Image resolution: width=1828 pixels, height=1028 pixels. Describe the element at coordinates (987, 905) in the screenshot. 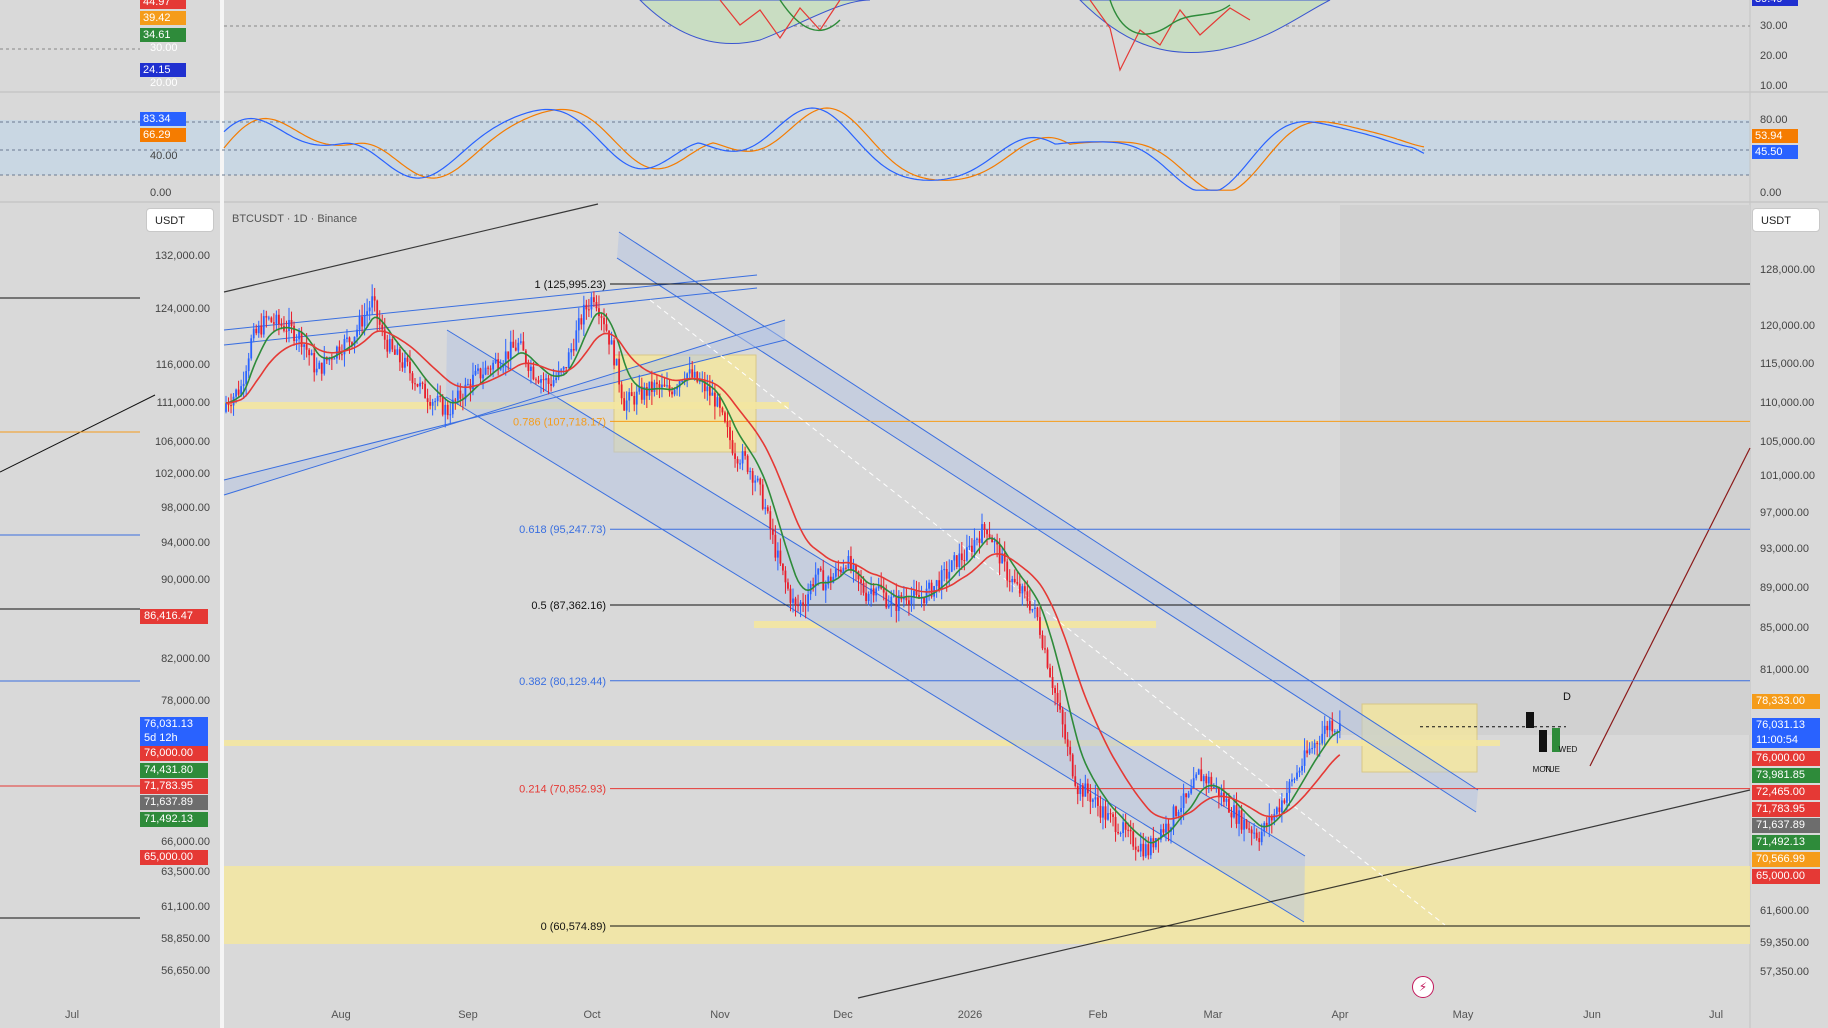

I see `demand-zone` at that location.